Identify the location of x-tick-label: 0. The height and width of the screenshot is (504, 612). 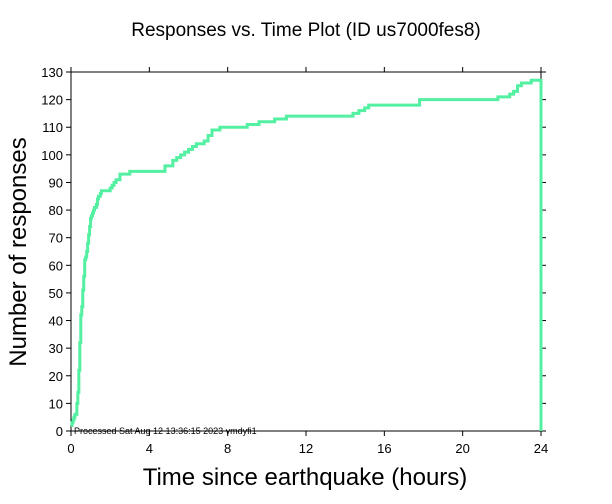
(70, 448).